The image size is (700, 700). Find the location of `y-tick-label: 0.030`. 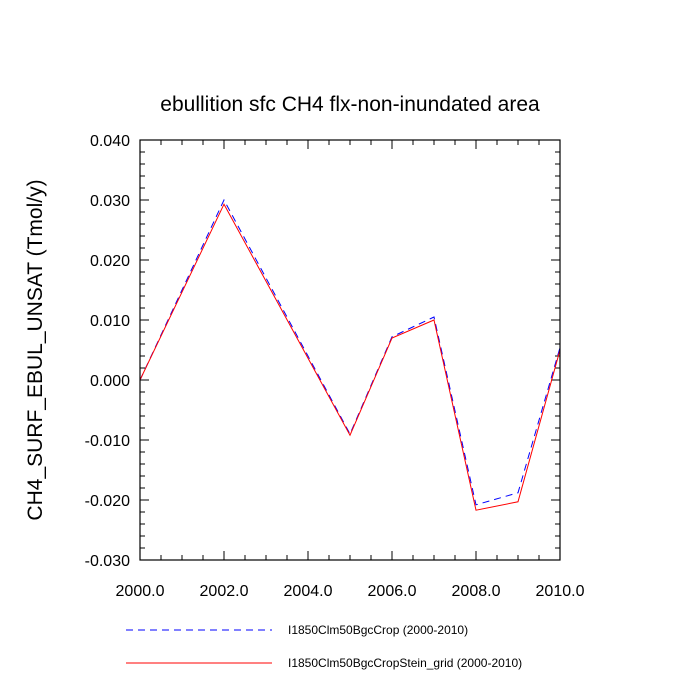

y-tick-label: 0.030 is located at coordinates (110, 201).